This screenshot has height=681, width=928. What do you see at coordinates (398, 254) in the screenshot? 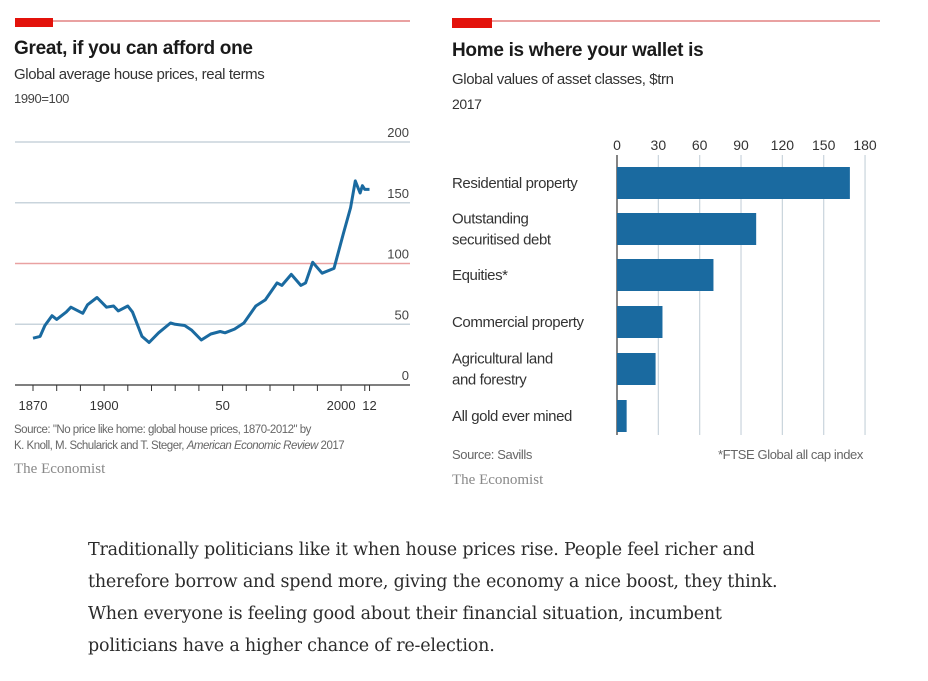
I see `y-tick-label: 100` at bounding box center [398, 254].